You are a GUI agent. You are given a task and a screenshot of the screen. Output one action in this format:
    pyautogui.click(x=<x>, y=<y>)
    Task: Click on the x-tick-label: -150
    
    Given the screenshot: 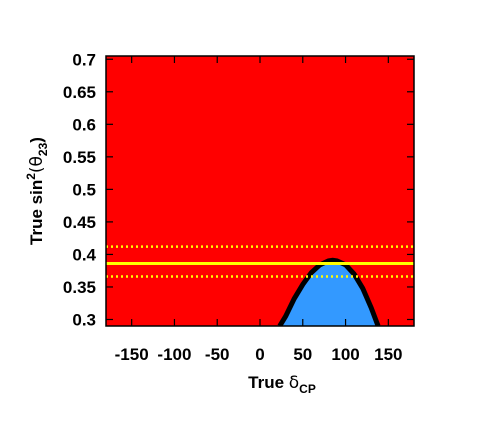 What is the action you would take?
    pyautogui.click(x=132, y=354)
    